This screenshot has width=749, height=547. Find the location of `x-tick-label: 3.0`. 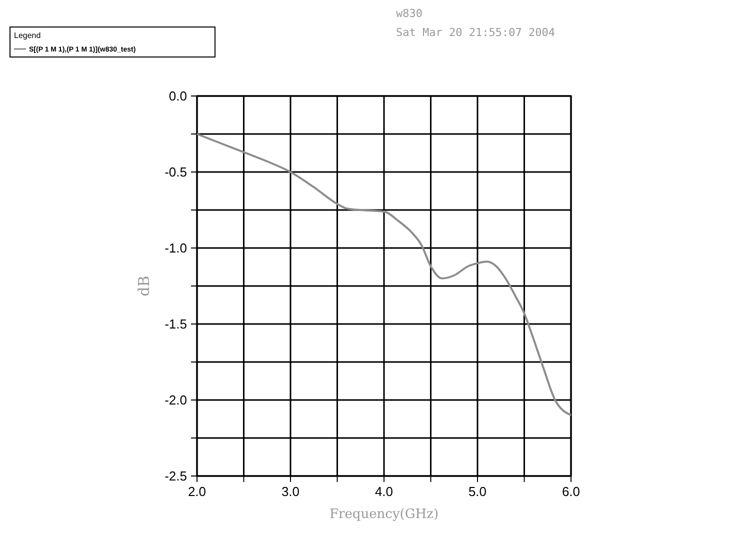

x-tick-label: 3.0 is located at coordinates (290, 491).